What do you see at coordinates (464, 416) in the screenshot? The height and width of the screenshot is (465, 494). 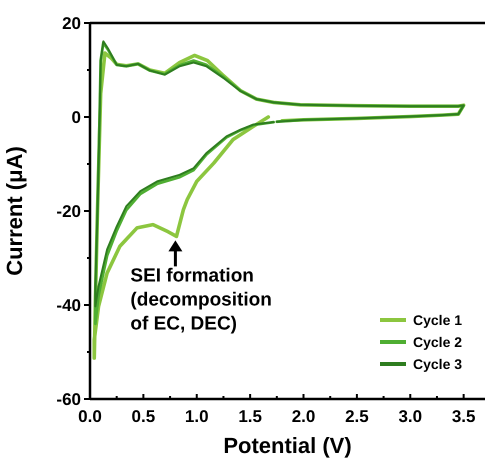 I see `x-tick-label: 3.5` at bounding box center [464, 416].